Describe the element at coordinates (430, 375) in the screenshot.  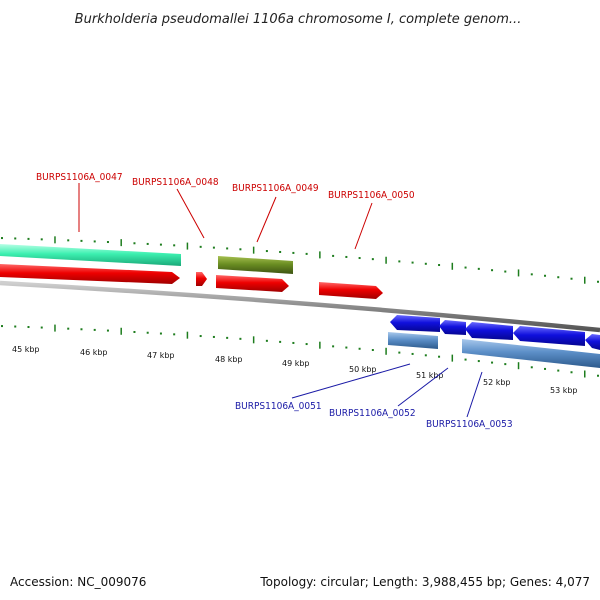
I see `scale-tick-label: 51 kbp` at that location.